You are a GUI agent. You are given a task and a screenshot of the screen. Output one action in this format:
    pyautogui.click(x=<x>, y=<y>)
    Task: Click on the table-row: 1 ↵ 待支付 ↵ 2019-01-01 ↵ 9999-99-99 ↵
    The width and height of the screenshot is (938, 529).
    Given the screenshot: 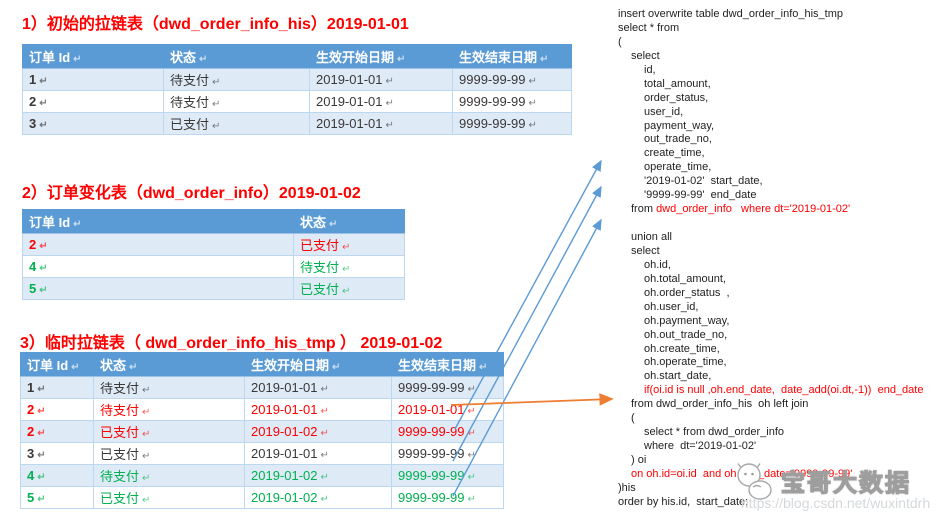 What is the action you would take?
    pyautogui.click(x=297, y=79)
    